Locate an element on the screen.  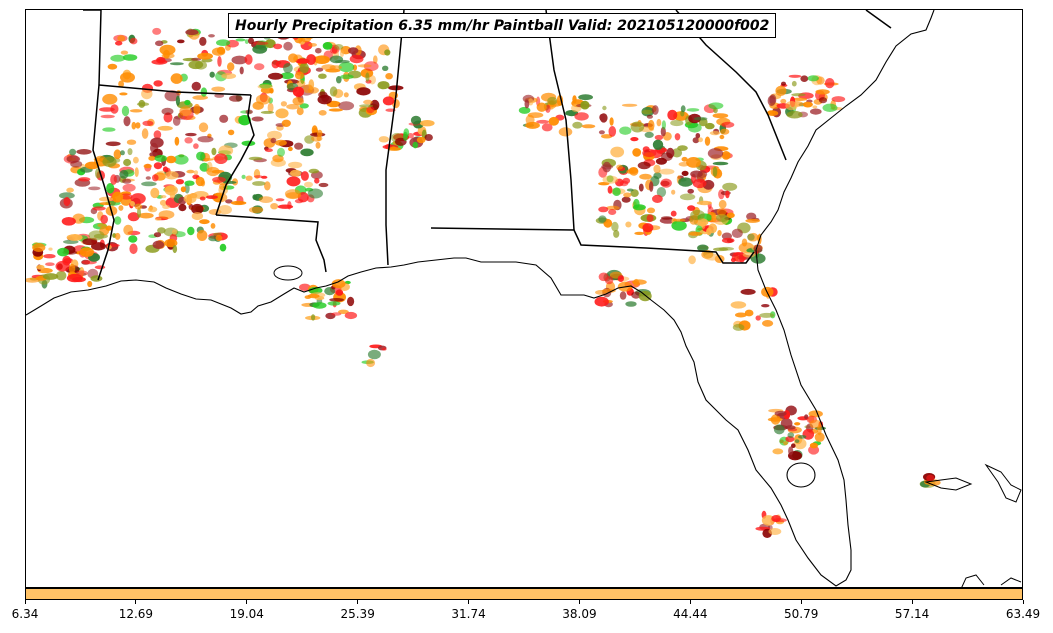
colorbar is located at coordinates (524, 594).